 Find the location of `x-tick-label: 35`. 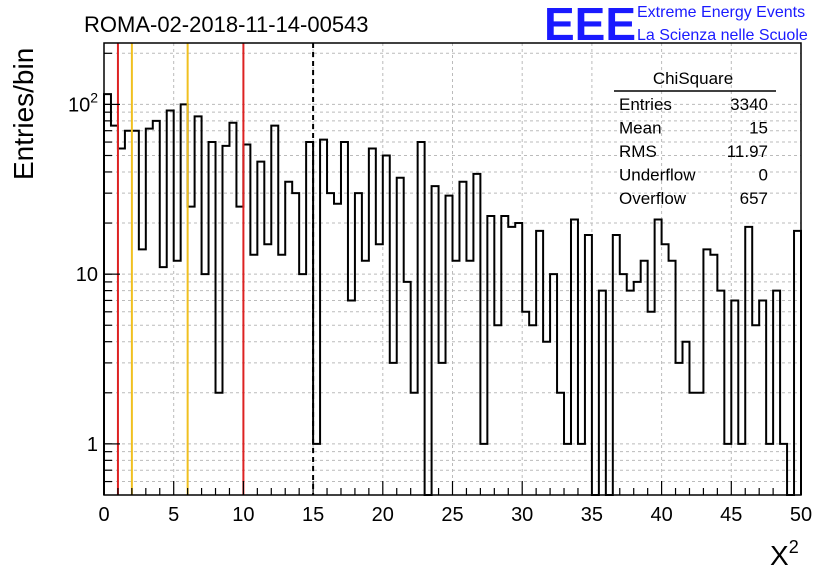

x-tick-label: 35 is located at coordinates (592, 515).